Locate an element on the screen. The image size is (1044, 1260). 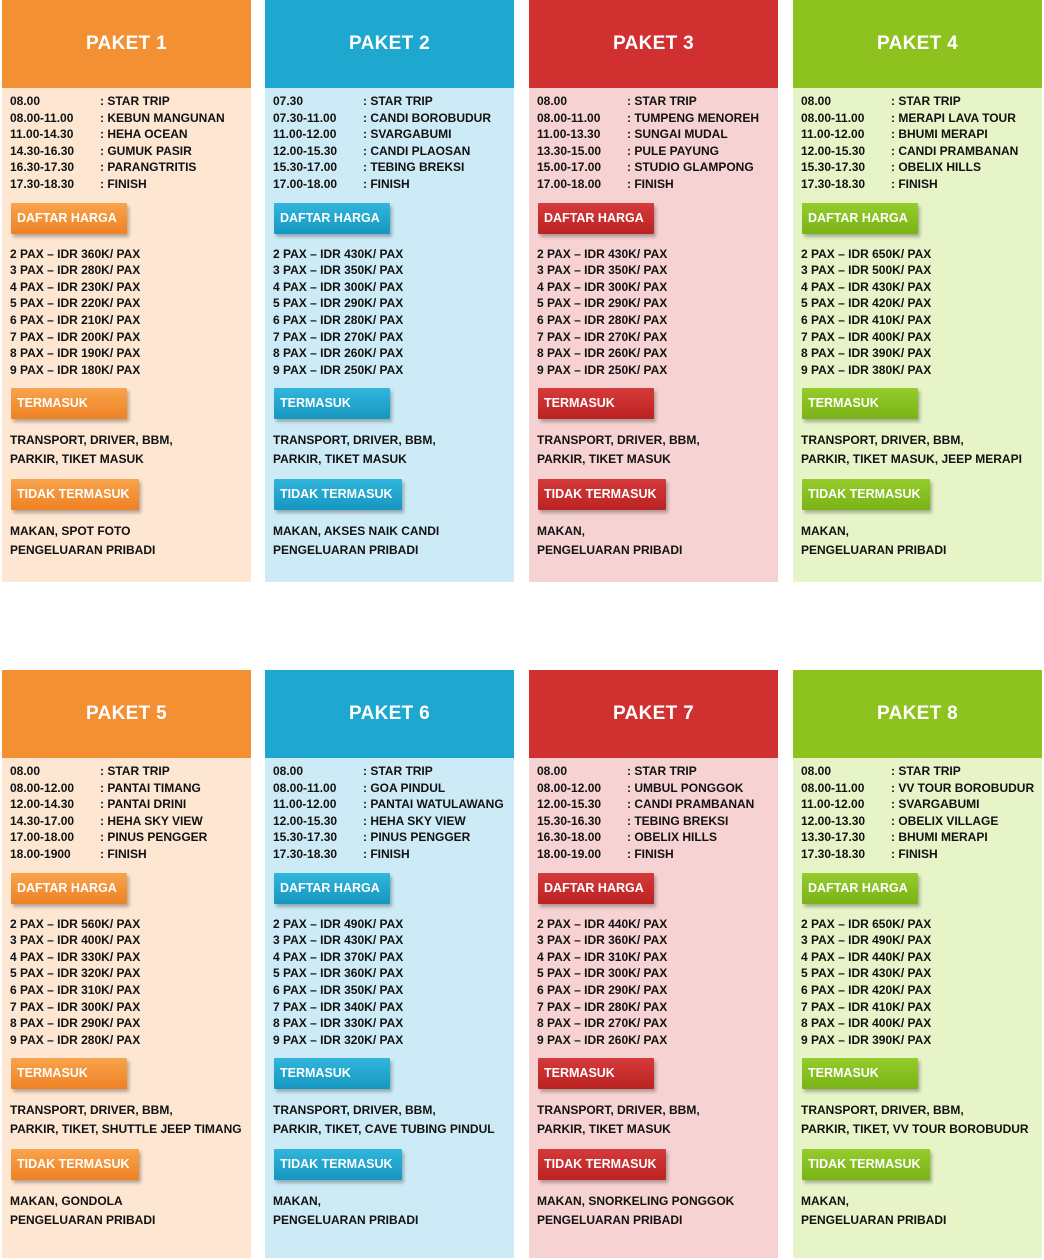
included-line: PARKIR, TIKET MASUK is located at coordinates (340, 459).